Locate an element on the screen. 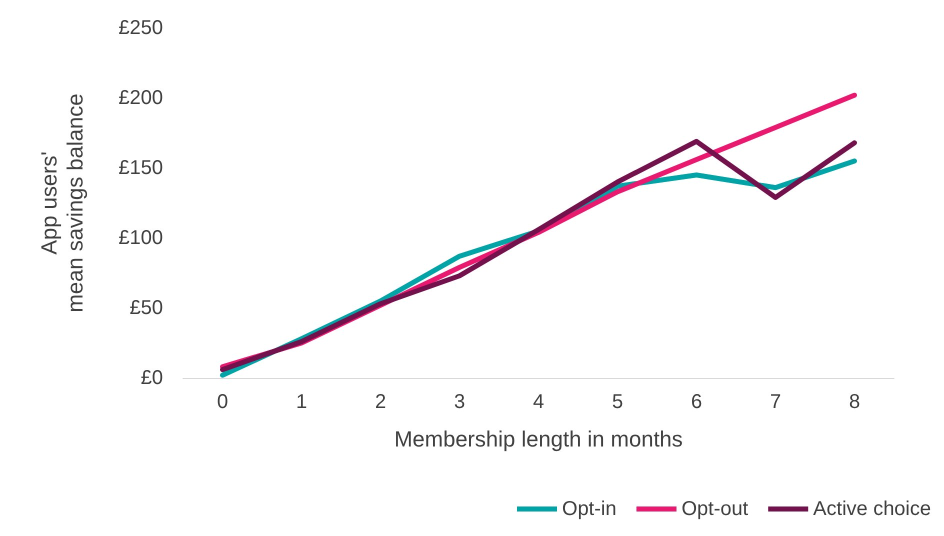  x-tick-label: 7 is located at coordinates (776, 402).